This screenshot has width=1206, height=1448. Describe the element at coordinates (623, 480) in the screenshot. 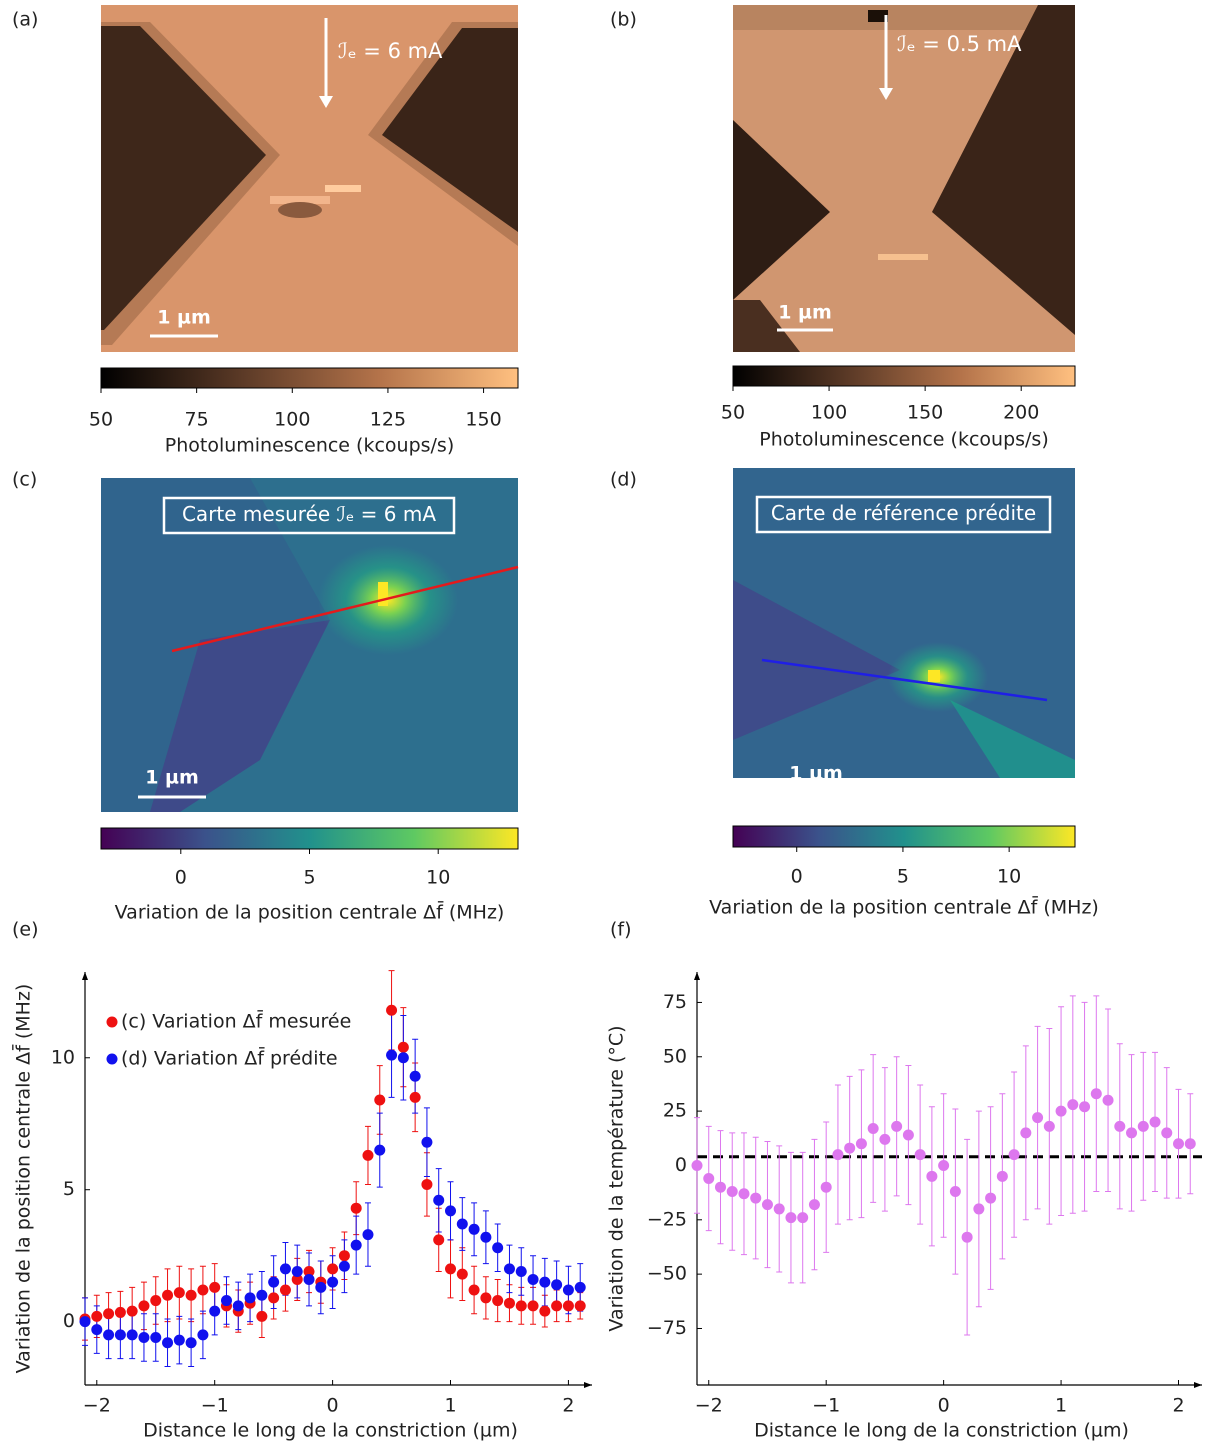

I see `panel-label: (d)` at that location.